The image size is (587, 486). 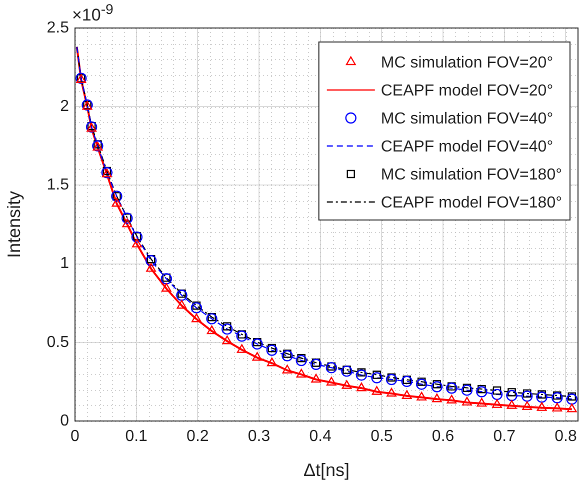 What do you see at coordinates (197, 437) in the screenshot?
I see `x-tick-label: 0.2` at bounding box center [197, 437].